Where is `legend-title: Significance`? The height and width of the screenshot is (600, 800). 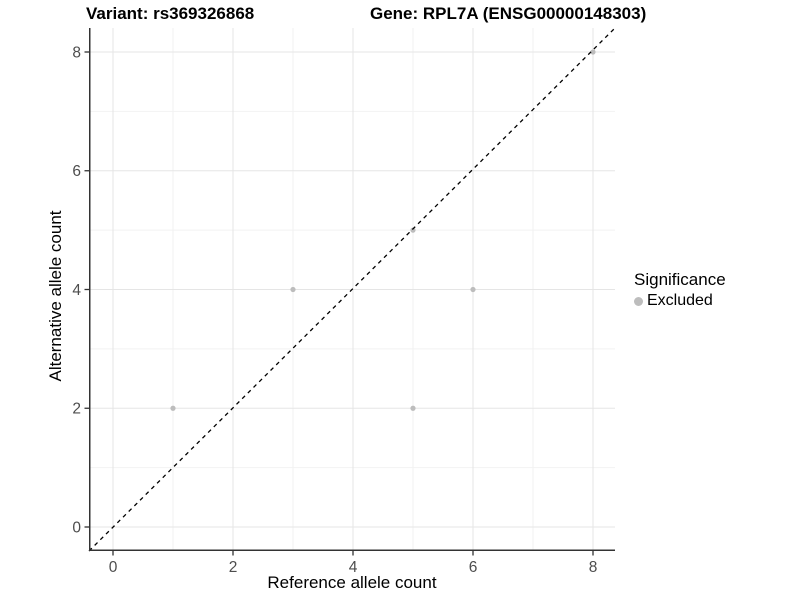
legend-title: Significance is located at coordinates (680, 279).